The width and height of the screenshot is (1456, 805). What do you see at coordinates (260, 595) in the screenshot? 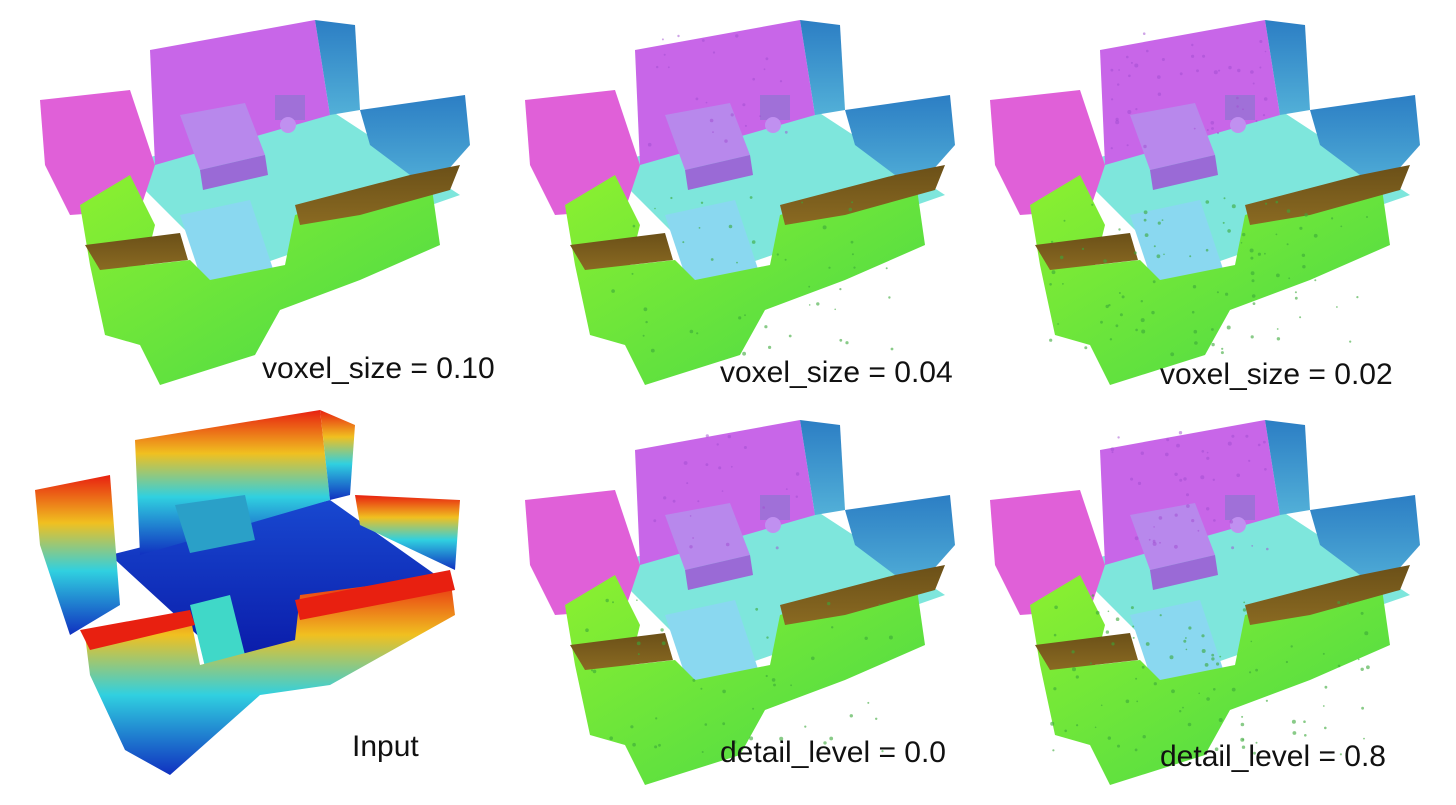
I see `scene-panel-input` at bounding box center [260, 595].